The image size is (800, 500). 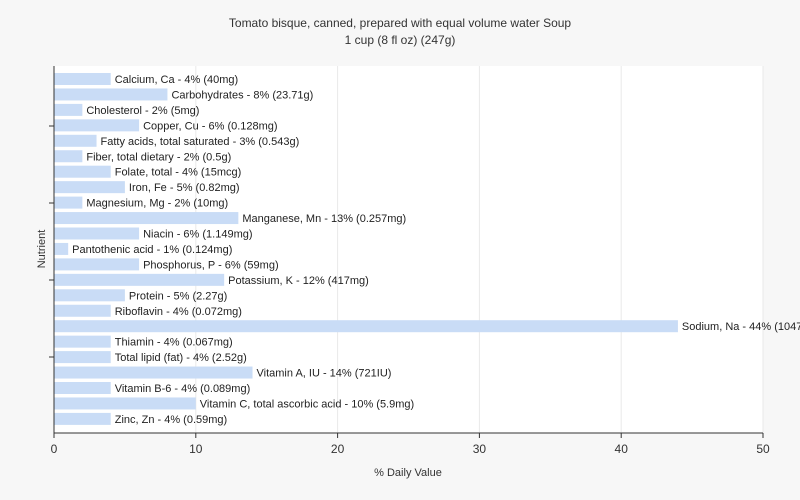 What do you see at coordinates (400, 40) in the screenshot?
I see `chart-subtitle: 1 cup (8 fl oz) (247g)` at bounding box center [400, 40].